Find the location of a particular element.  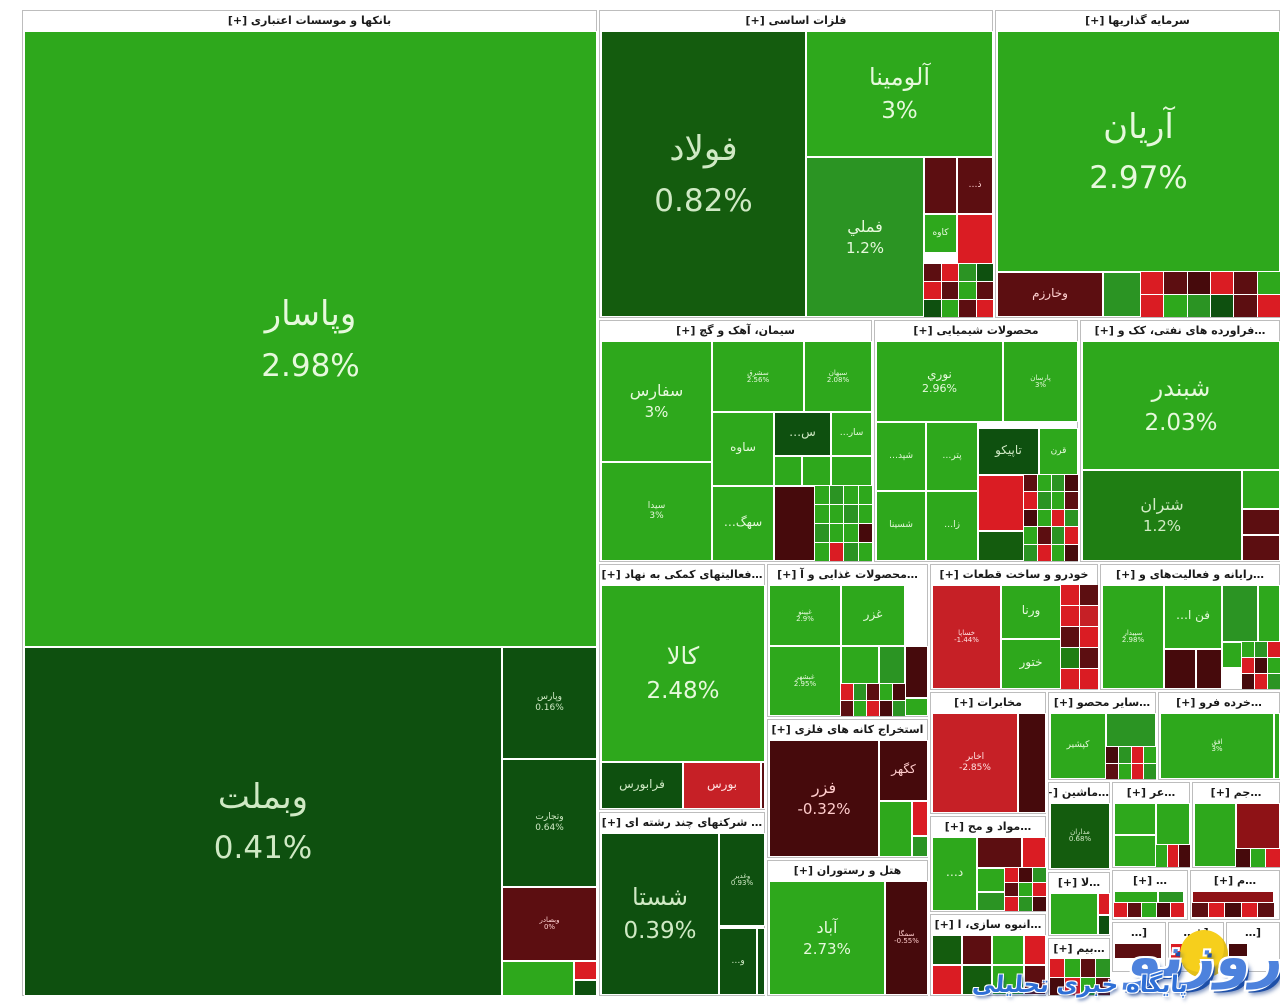

sector-header-exchange-aux: …فعالیتهای کمکی به نهاد [+] is located at coordinates (682, 575).